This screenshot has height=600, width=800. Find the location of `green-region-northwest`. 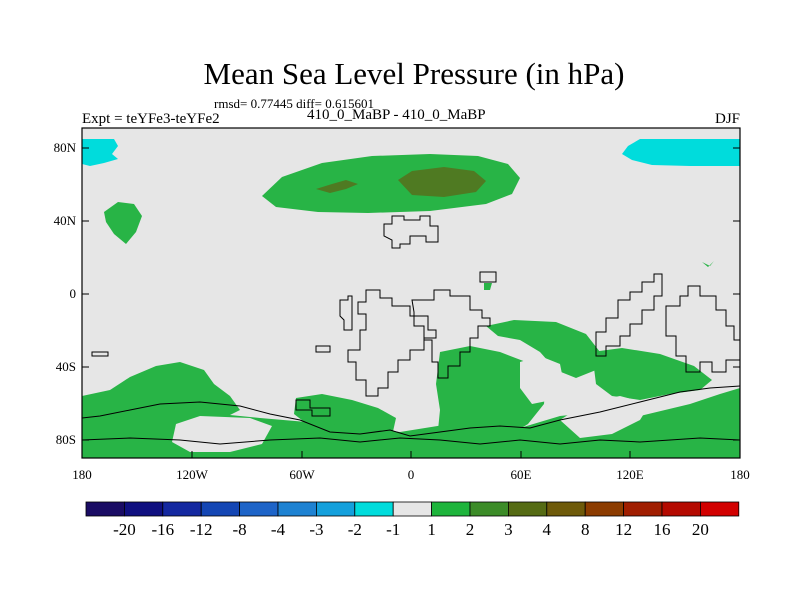

green-region-northwest is located at coordinates (123, 223).